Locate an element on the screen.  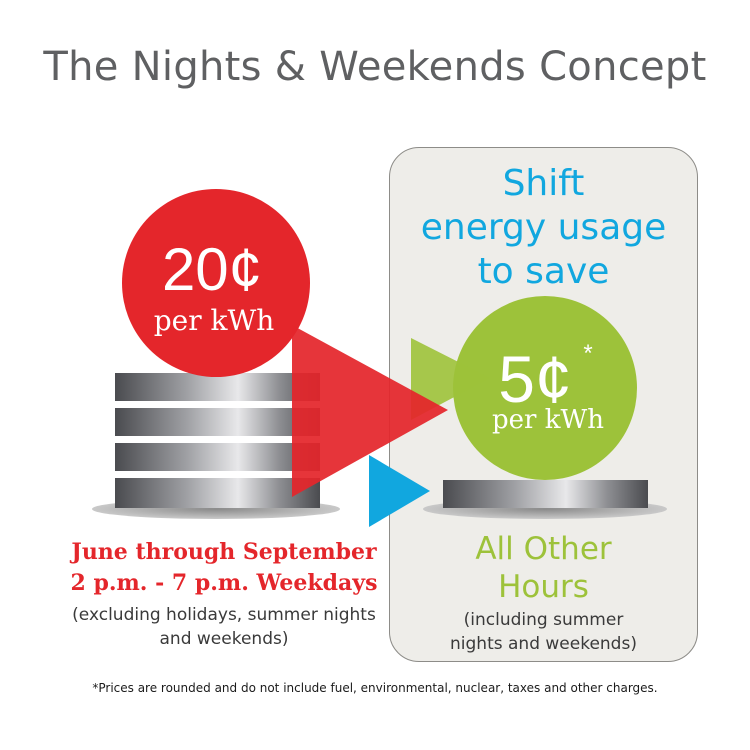
peak-caption-note-2: and weekends) is located at coordinates (224, 639).